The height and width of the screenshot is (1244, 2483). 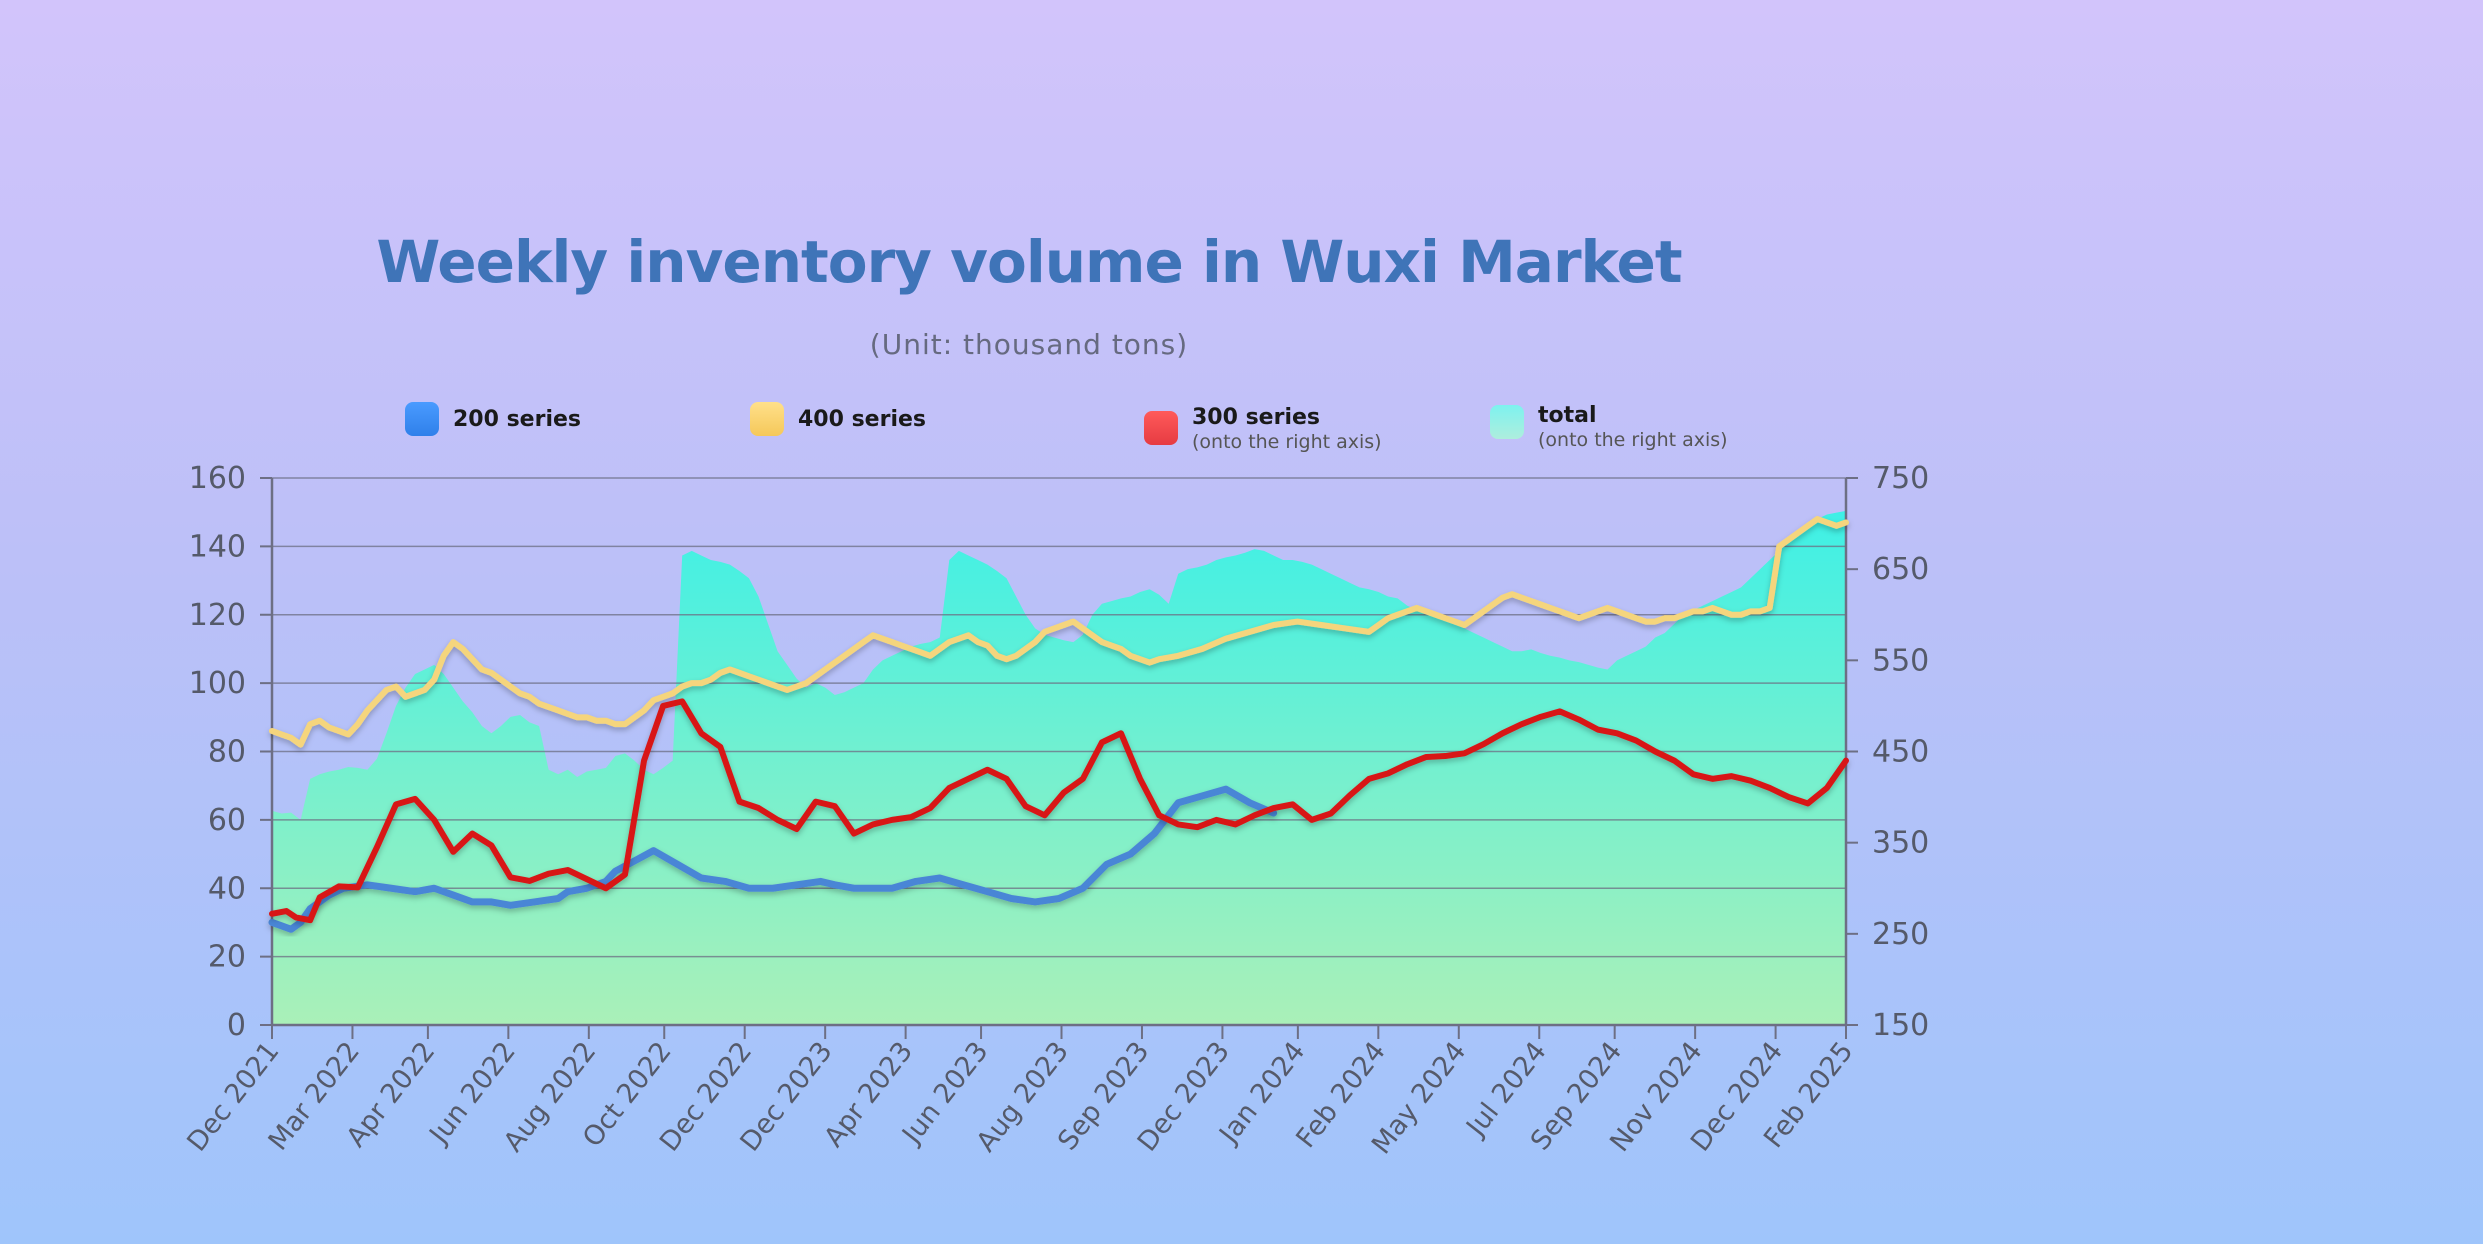 I want to click on legend-item-300-series: 300 series (onto the right axis), so click(x=1263, y=429).